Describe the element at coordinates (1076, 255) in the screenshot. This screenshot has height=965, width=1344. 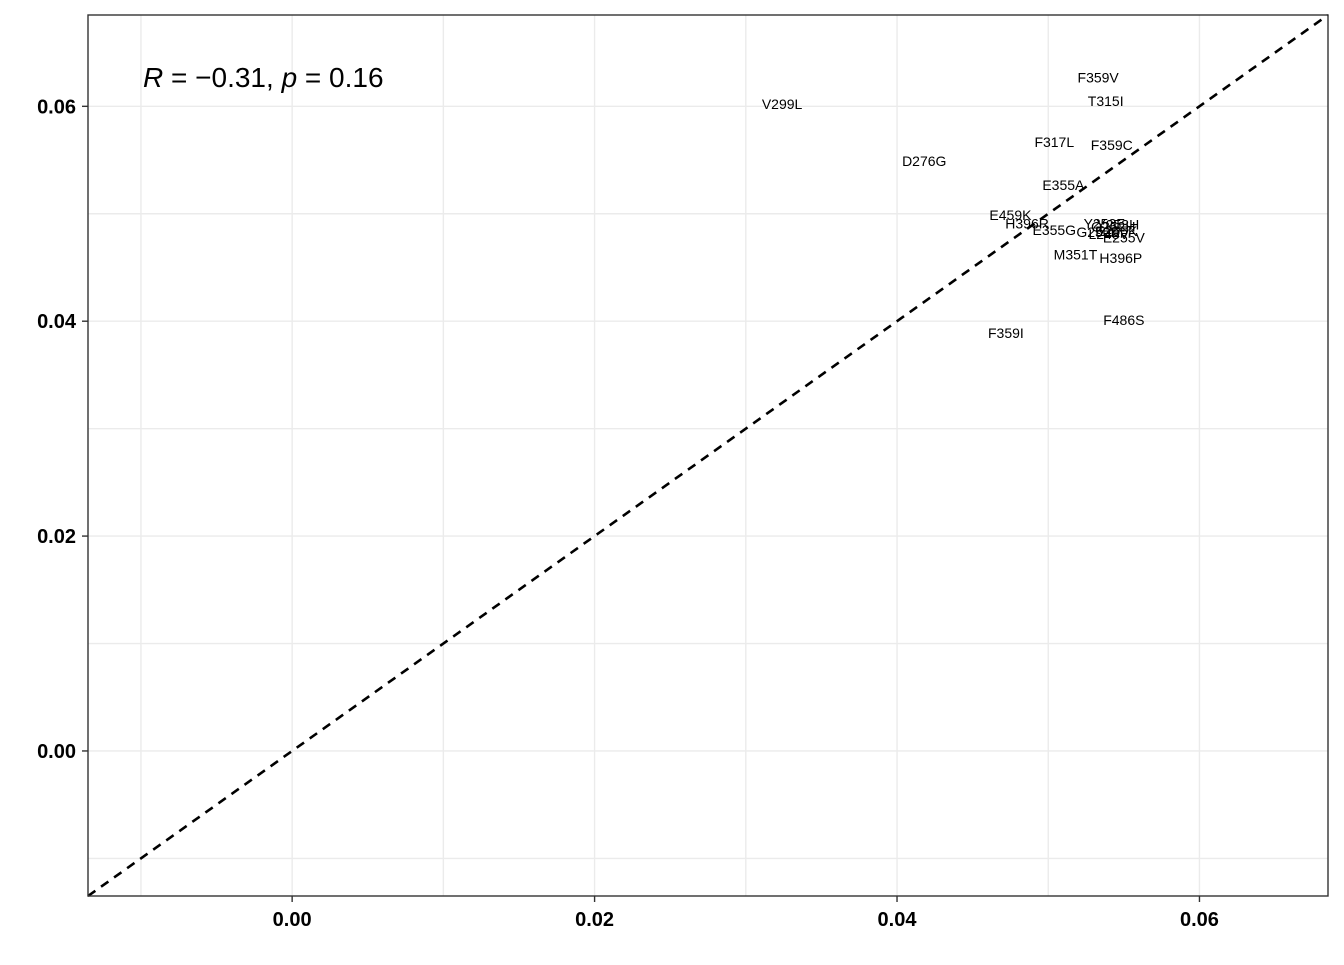
I see `point-label-m351t: M351T` at that location.